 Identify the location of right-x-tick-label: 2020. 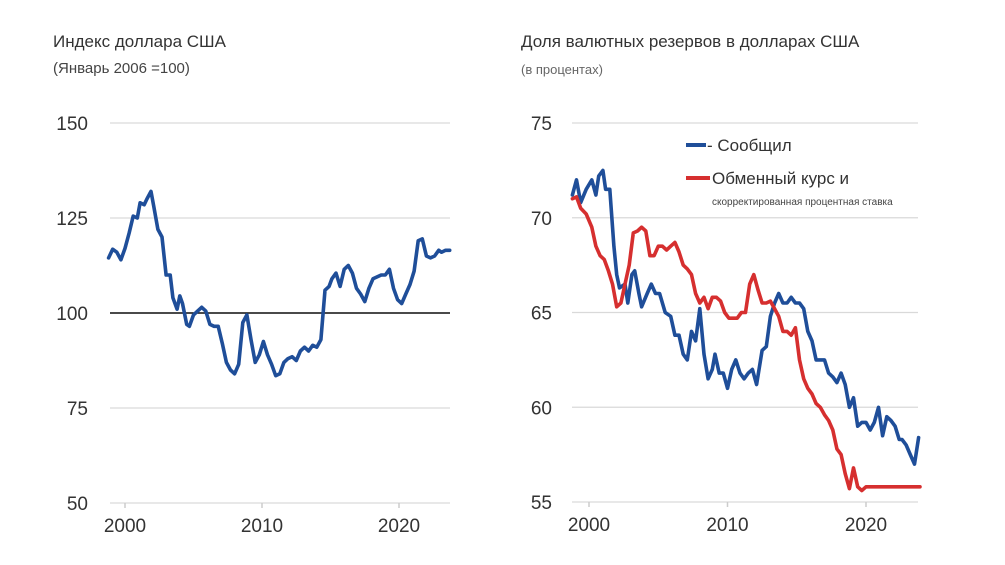
(866, 525).